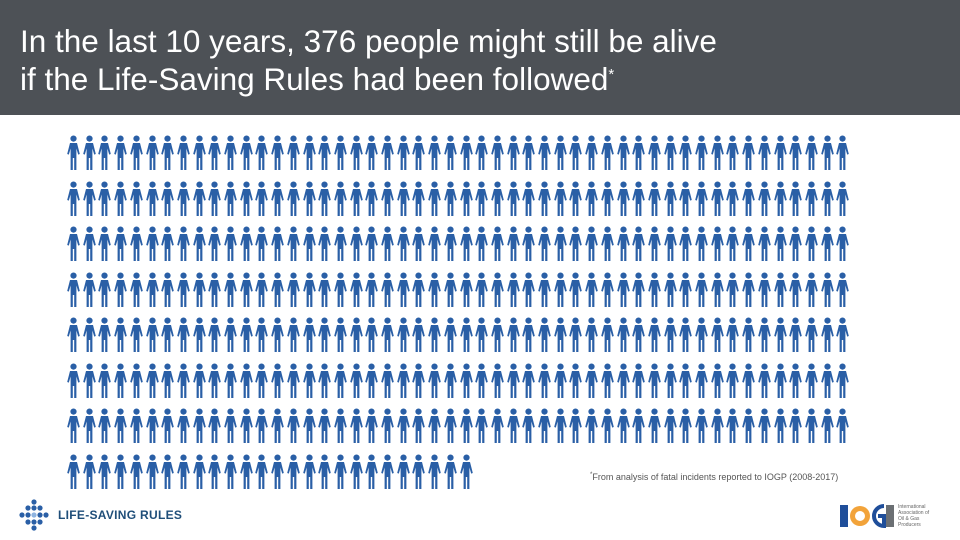 The width and height of the screenshot is (960, 540). What do you see at coordinates (34, 515) in the screenshot?
I see `dot-diamond-logo-icon` at bounding box center [34, 515].